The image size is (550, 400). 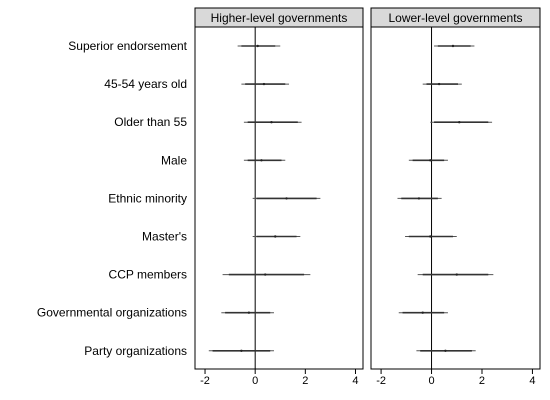 I want to click on category-label: Governmental organizations, so click(x=112, y=313).